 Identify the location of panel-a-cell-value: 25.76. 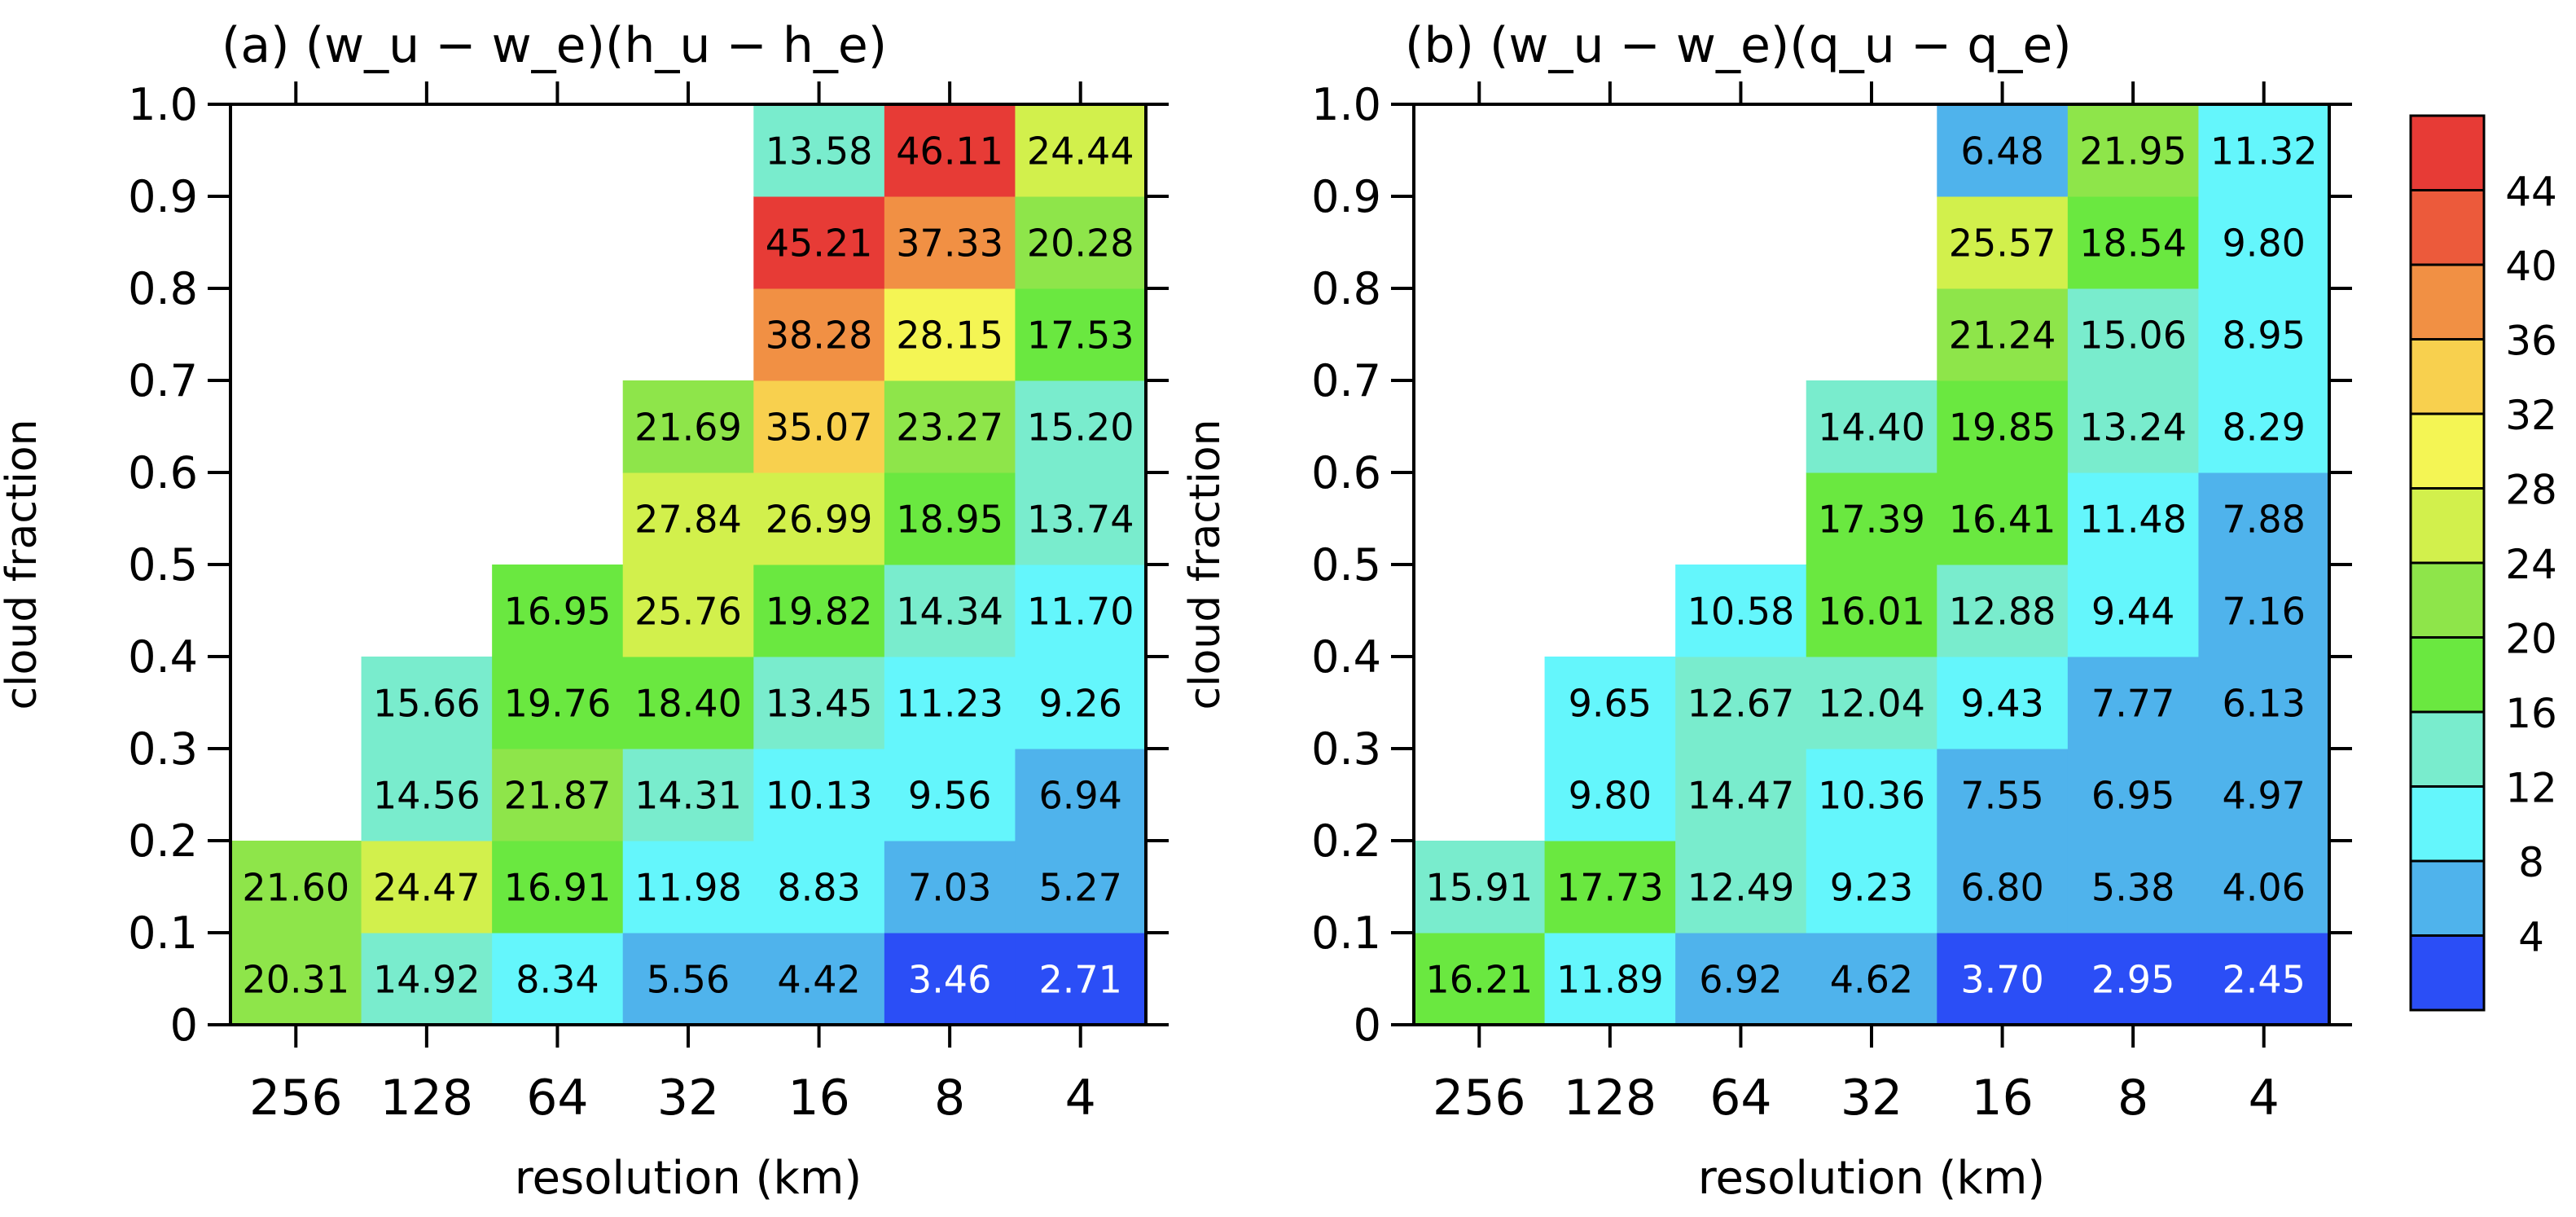
(688, 612).